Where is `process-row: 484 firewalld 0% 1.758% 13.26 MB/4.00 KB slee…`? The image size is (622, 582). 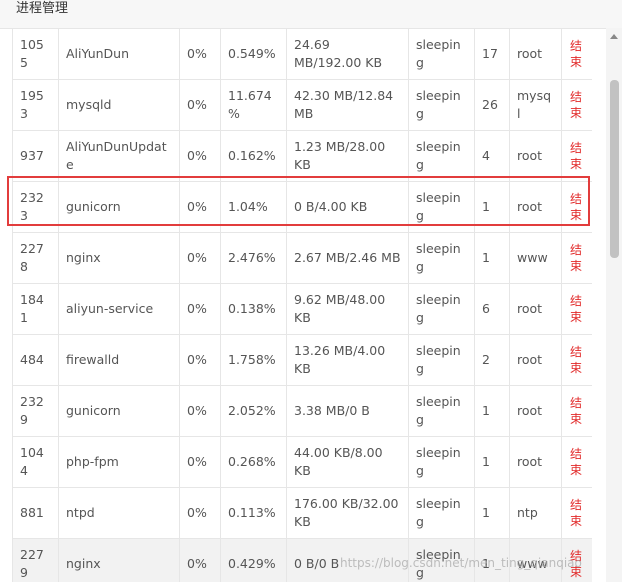
process-row: 484 firewalld 0% 1.758% 13.26 MB/4.00 KB slee… is located at coordinates (302, 360).